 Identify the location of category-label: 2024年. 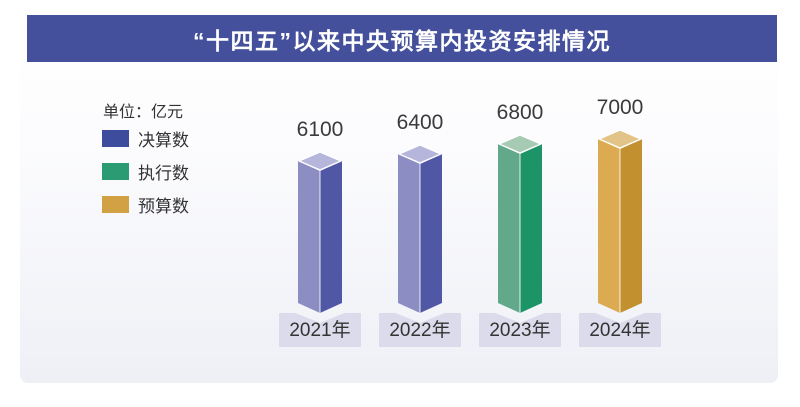
(620, 330).